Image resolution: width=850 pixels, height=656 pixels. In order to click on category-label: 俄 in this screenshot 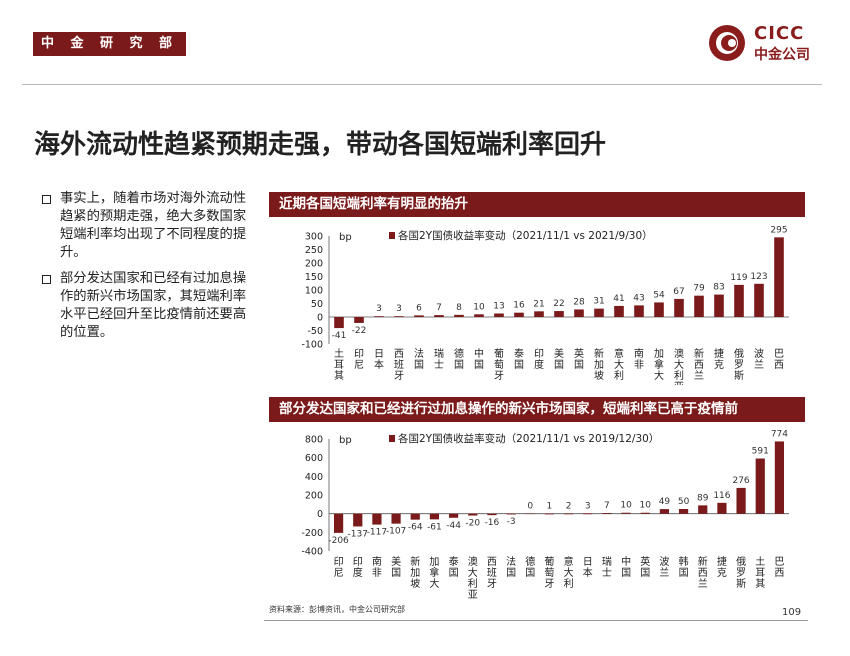, I will do `click(739, 354)`.